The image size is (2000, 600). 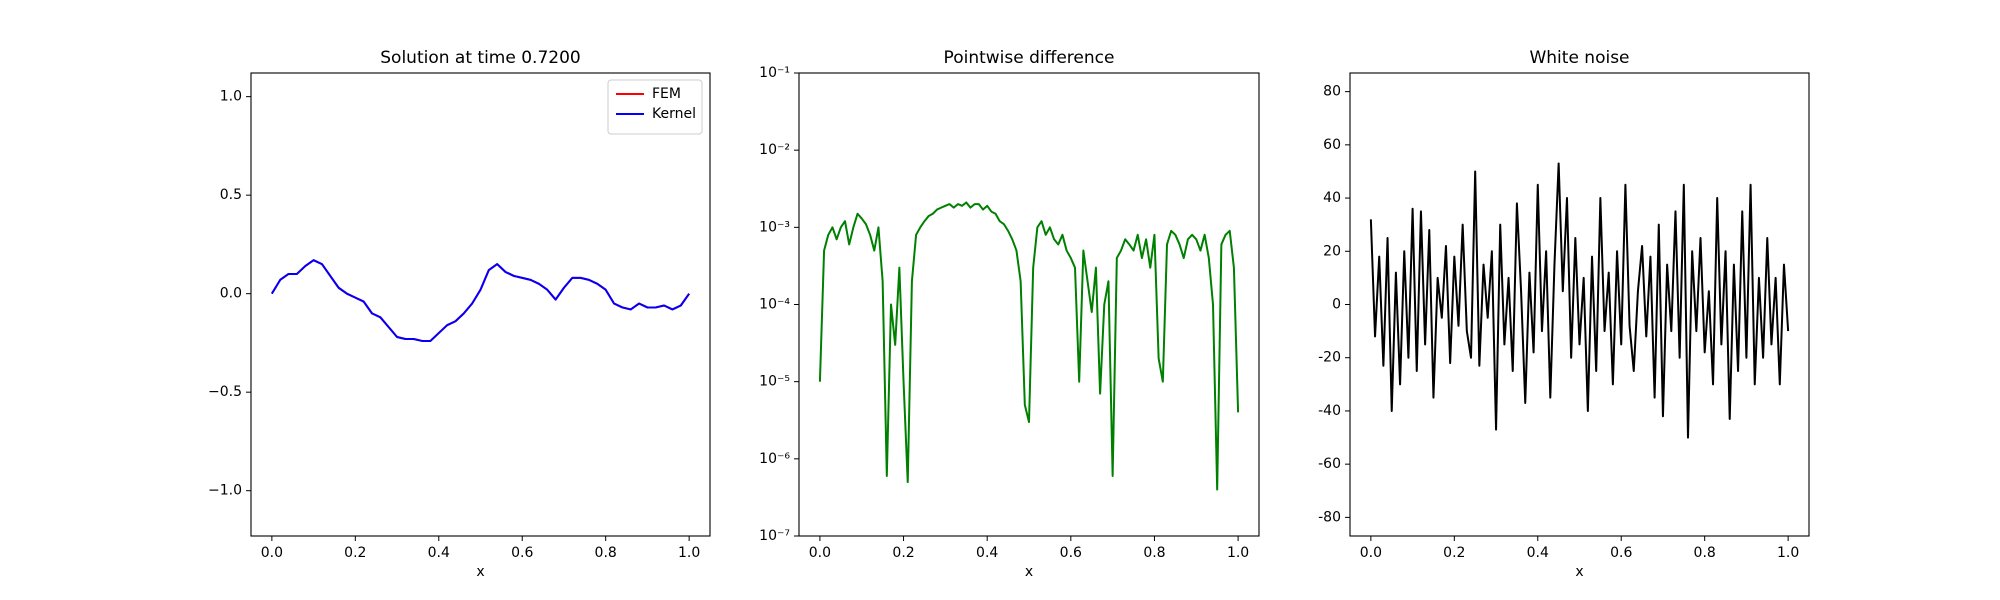 What do you see at coordinates (1579, 58) in the screenshot?
I see `chart-title: White noise` at bounding box center [1579, 58].